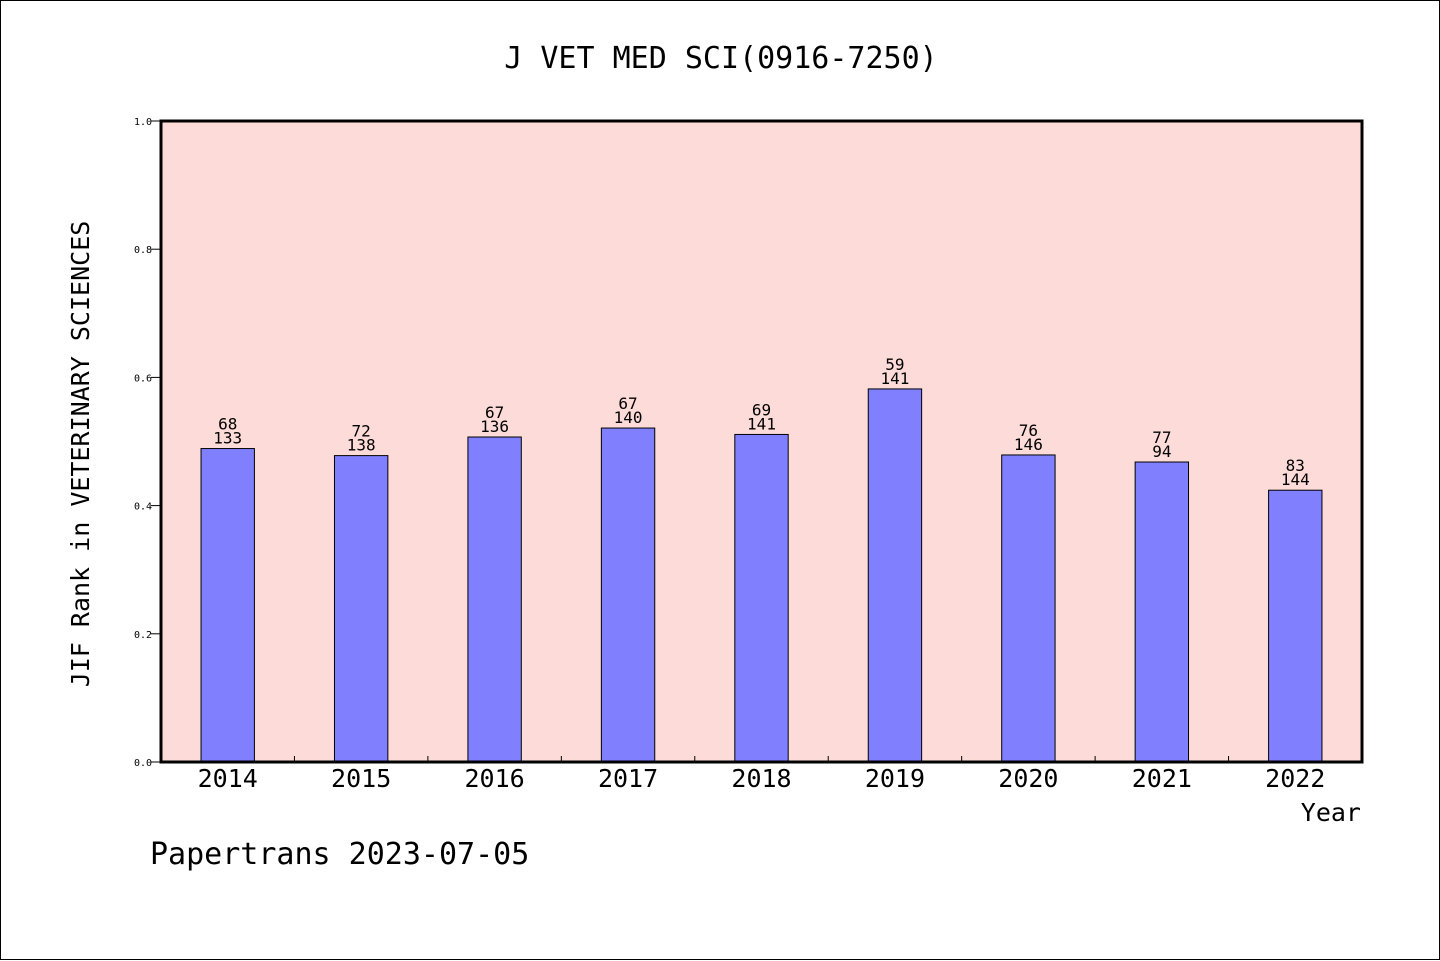  I want to click on total-label: 144, so click(1295, 479).